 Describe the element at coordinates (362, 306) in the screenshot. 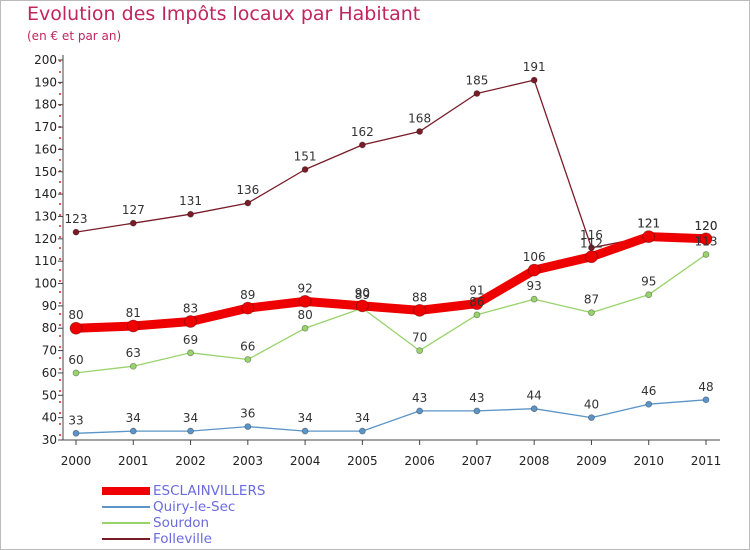

I see `data-point-esclainvillers-2005` at that location.